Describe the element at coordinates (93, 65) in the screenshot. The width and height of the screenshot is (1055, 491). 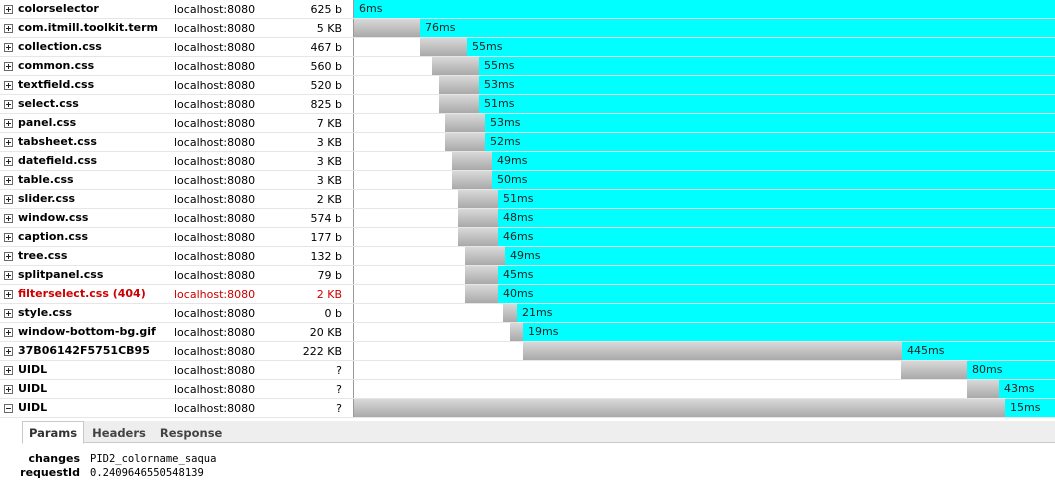
I see `request-url: common.css` at that location.